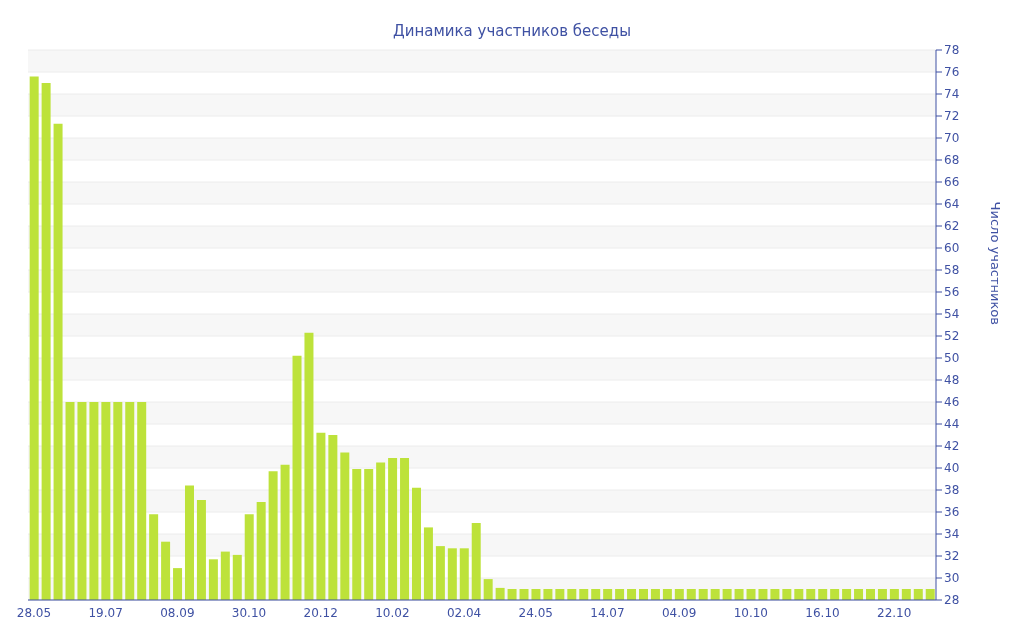  I want to click on y-axis-title: Число участников, so click(996, 263).